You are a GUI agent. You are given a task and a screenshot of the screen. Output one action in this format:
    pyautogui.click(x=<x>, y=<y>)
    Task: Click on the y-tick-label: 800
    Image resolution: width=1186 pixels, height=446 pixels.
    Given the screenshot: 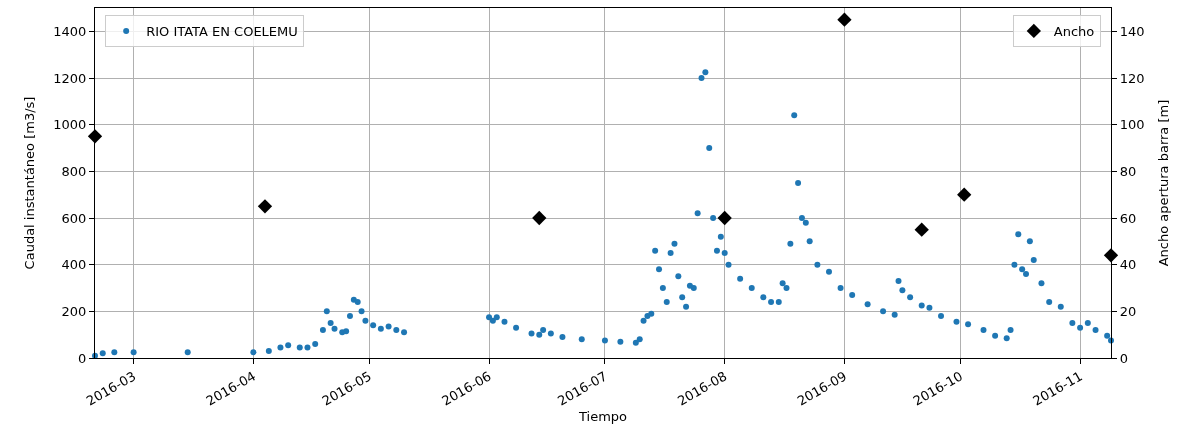 What is the action you would take?
    pyautogui.click(x=74, y=171)
    